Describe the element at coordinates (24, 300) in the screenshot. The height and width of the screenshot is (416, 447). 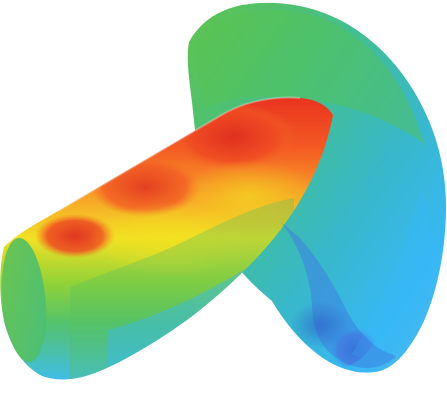
I see `cylinder-end-cap` at that location.